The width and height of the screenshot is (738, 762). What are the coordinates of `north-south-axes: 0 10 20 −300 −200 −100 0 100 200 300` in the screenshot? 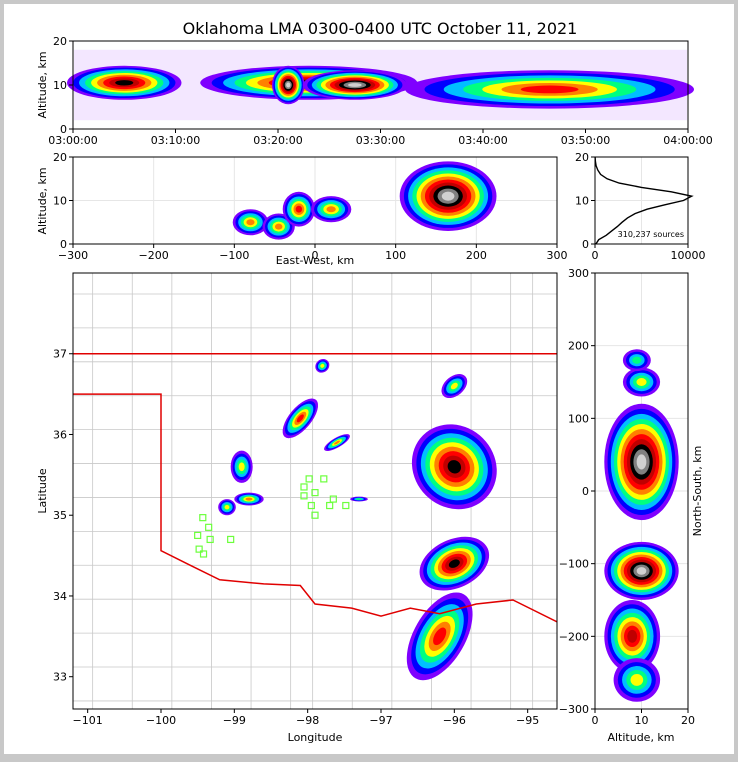 It's located at (627, 497).